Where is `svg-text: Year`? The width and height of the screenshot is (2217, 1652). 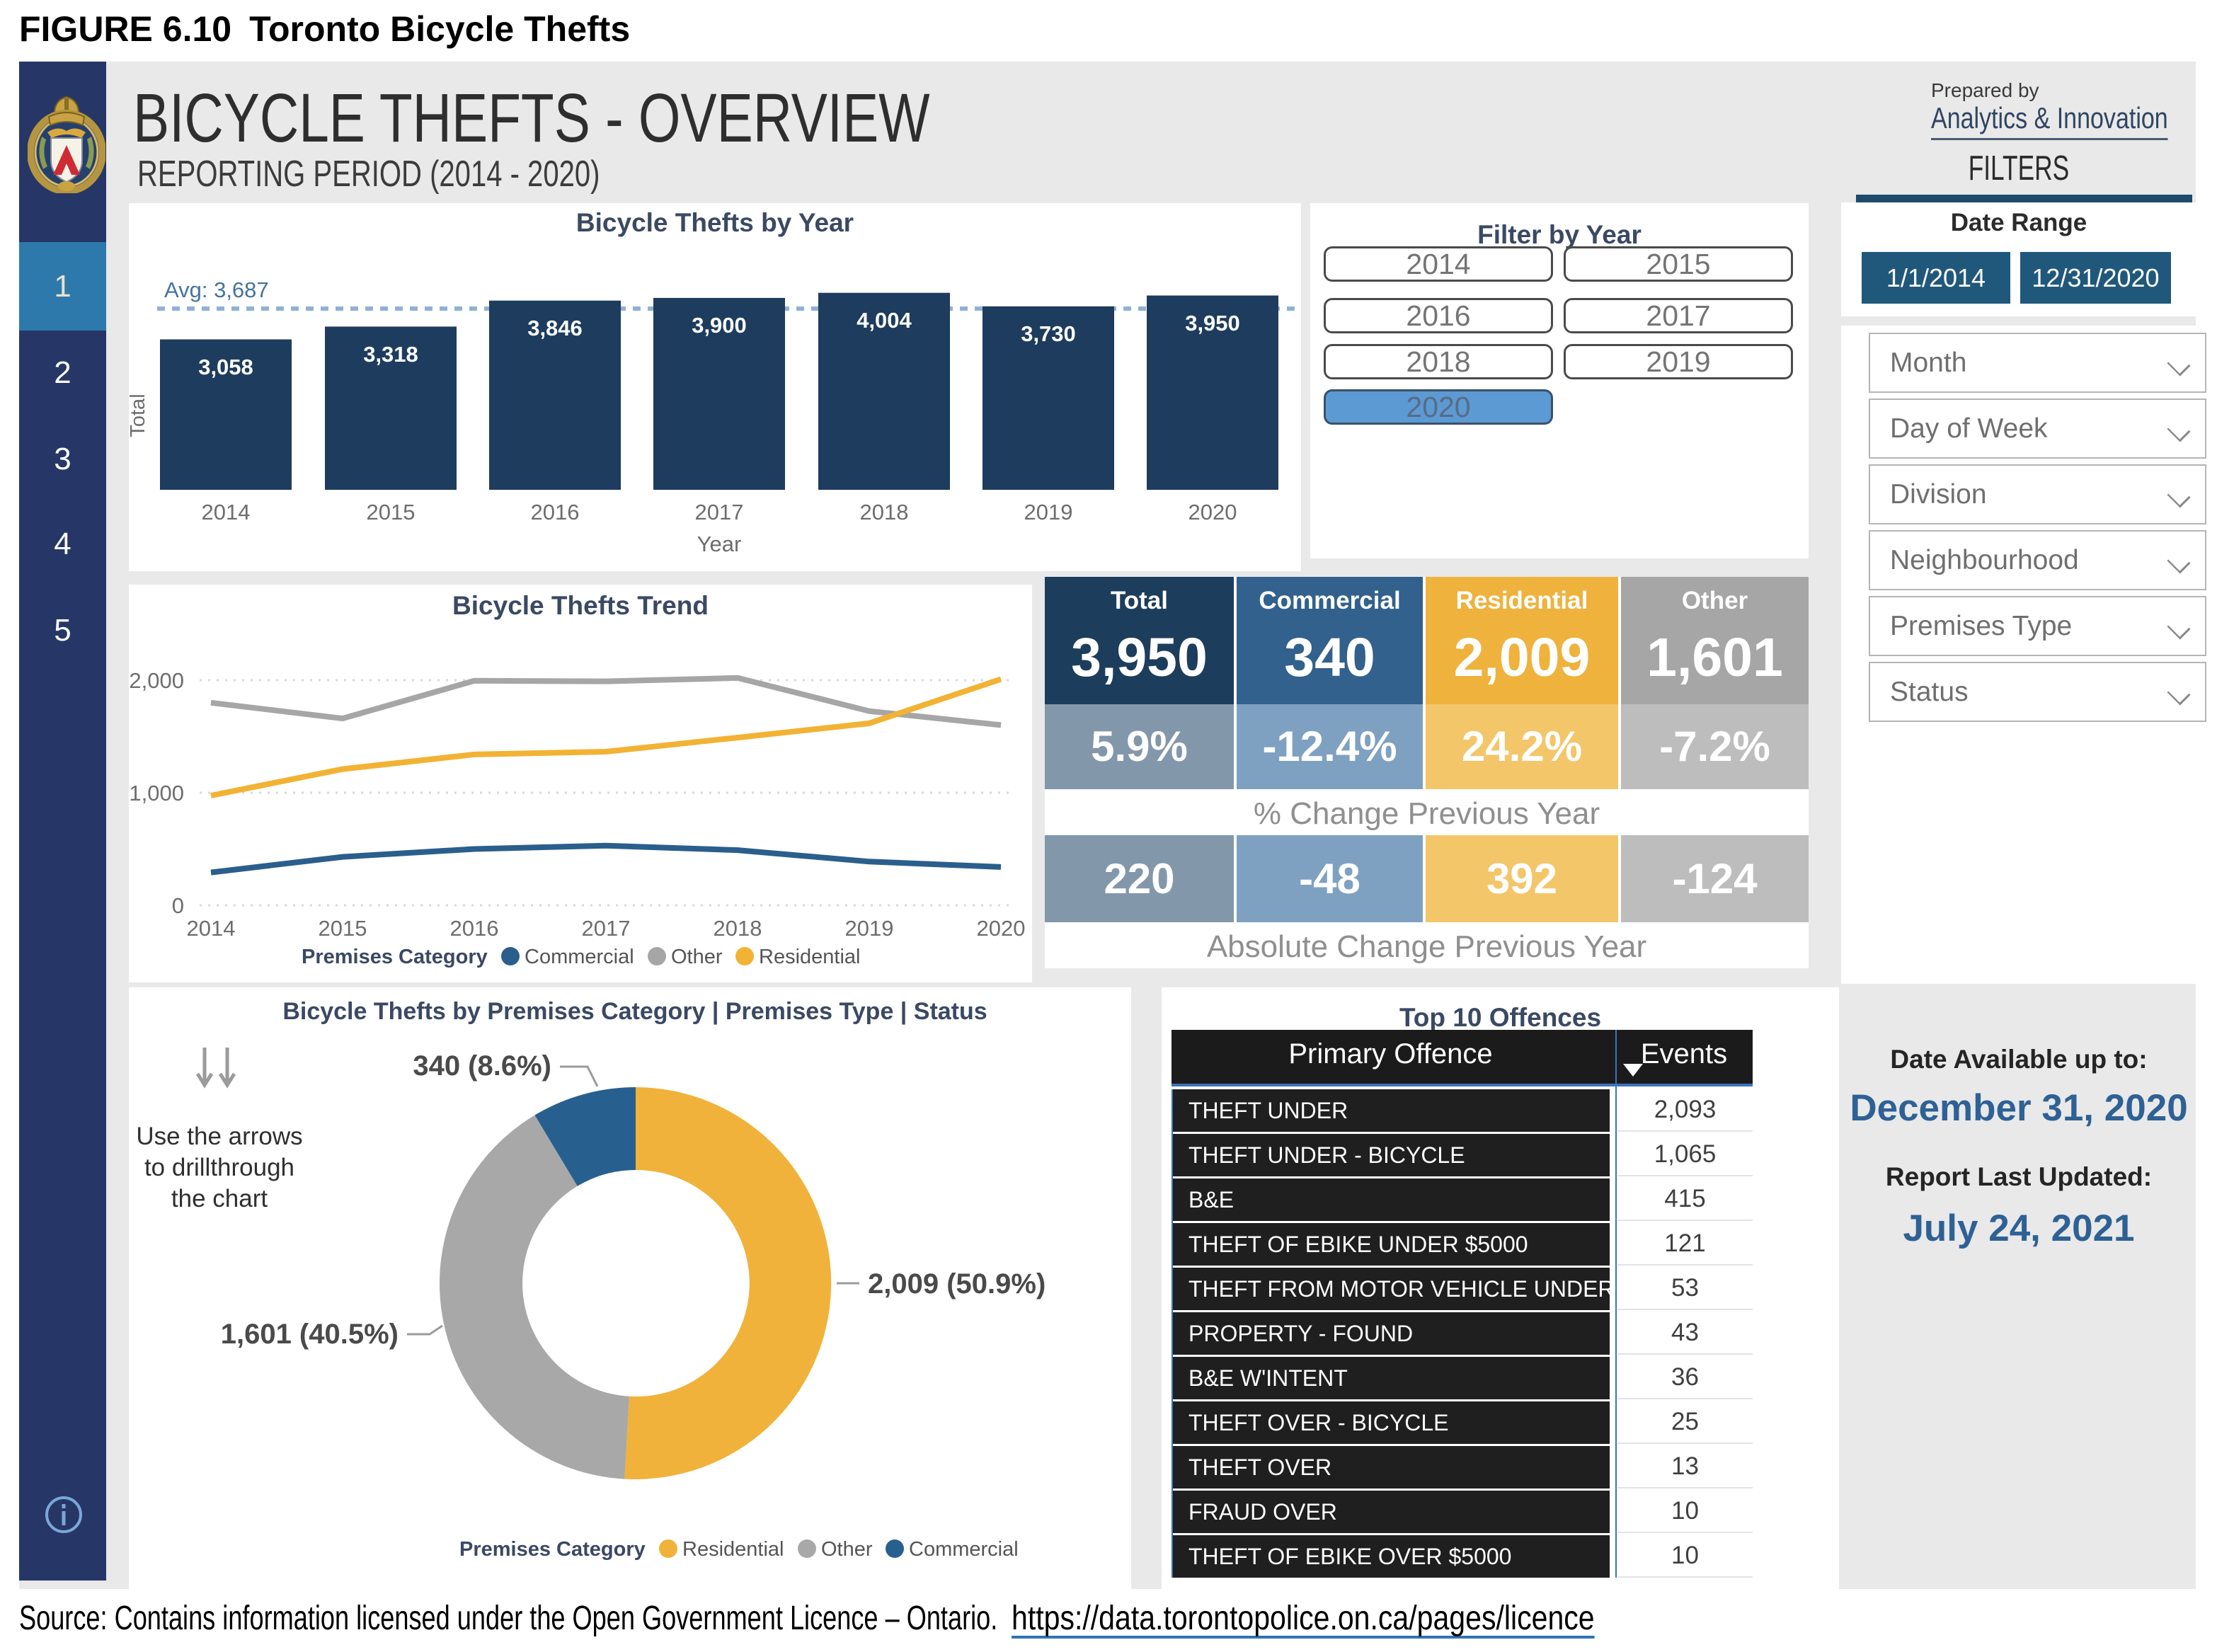
svg-text: Year is located at coordinates (719, 544).